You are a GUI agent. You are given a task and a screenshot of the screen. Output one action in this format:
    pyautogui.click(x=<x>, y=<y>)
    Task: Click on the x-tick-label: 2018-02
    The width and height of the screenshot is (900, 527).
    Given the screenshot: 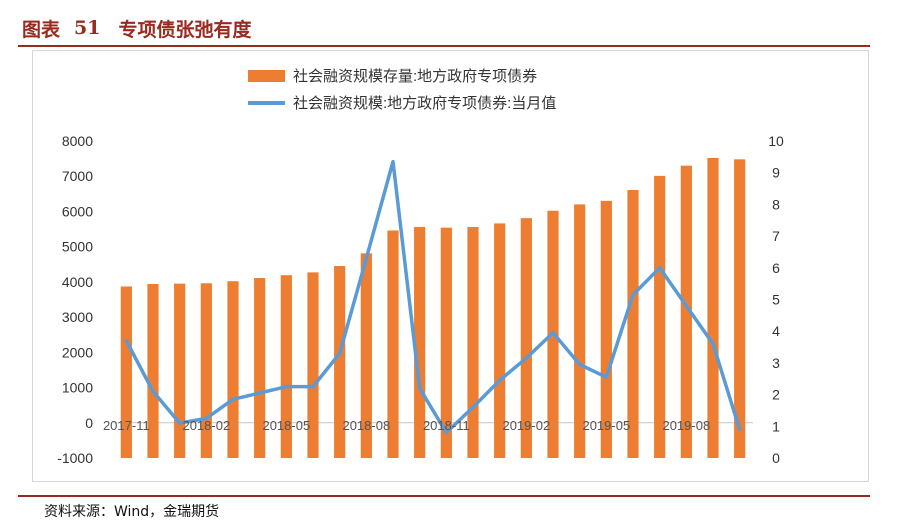 What is the action you would take?
    pyautogui.click(x=206, y=425)
    